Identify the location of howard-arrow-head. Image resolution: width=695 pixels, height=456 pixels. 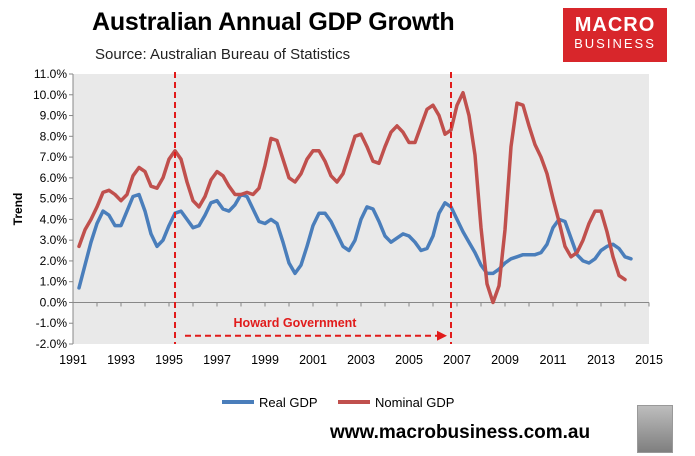
(442, 335).